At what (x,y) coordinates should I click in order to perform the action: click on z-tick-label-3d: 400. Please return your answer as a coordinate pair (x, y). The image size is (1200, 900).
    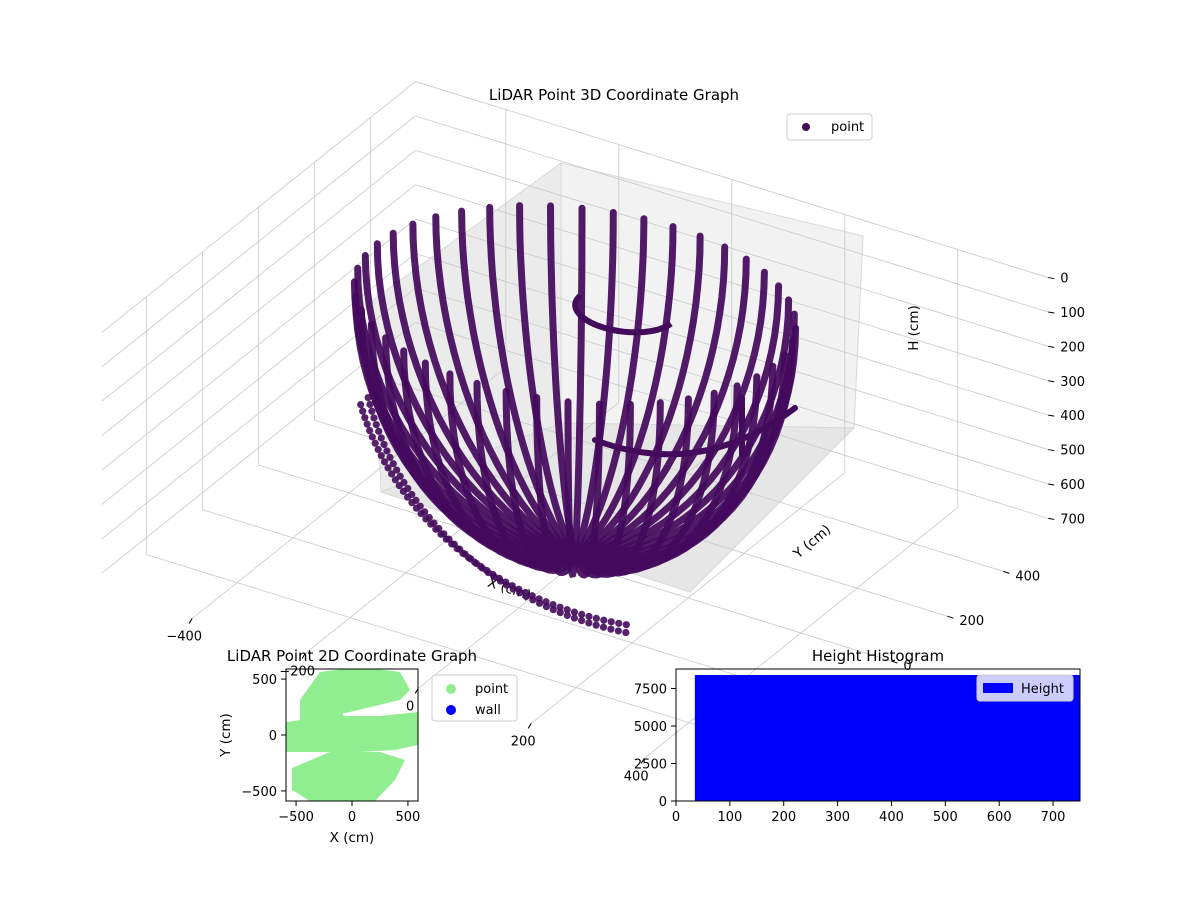
    Looking at the image, I should click on (1072, 416).